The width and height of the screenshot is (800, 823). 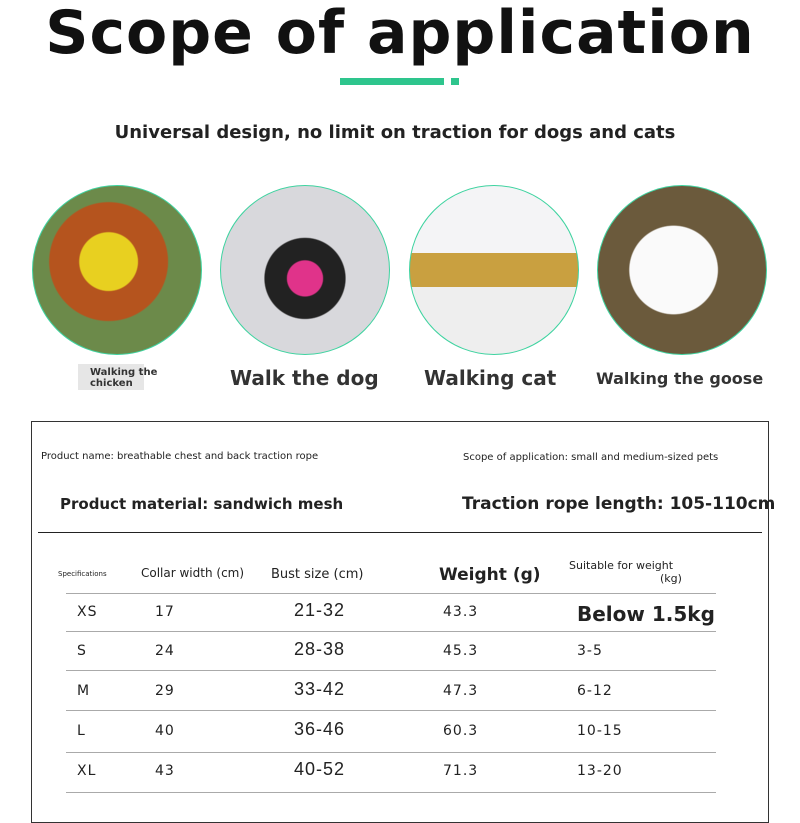 I want to click on divider, so click(x=400, y=532).